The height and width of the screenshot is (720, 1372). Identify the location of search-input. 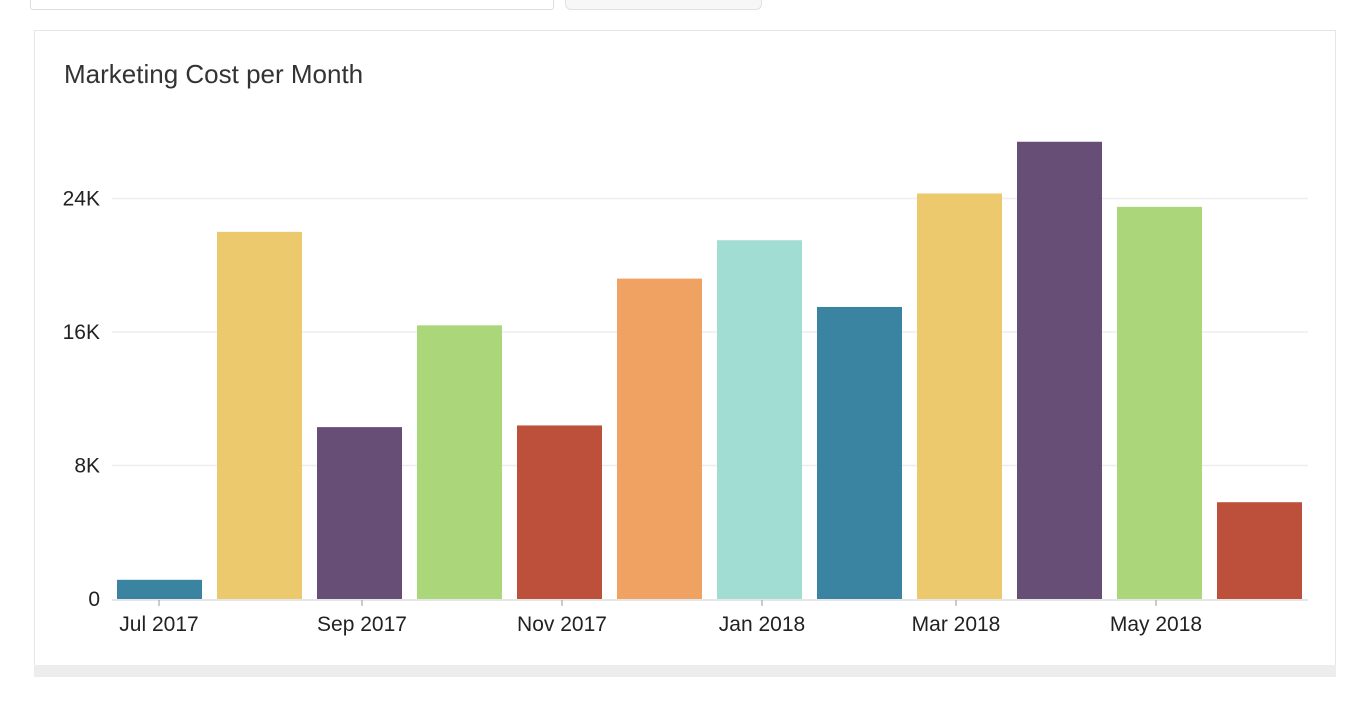
(292, 5).